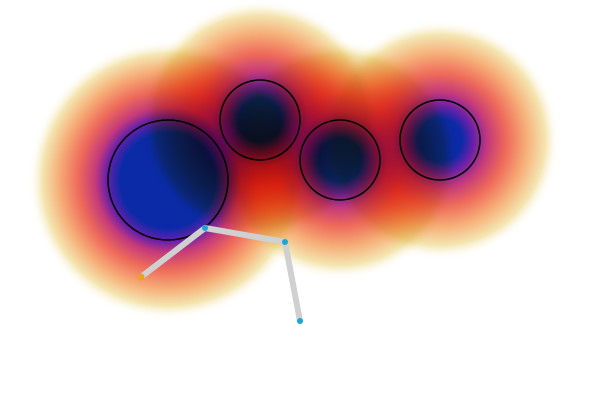 The width and height of the screenshot is (600, 400). Describe the element at coordinates (300, 321) in the screenshot. I see `arm-end-effector` at that location.